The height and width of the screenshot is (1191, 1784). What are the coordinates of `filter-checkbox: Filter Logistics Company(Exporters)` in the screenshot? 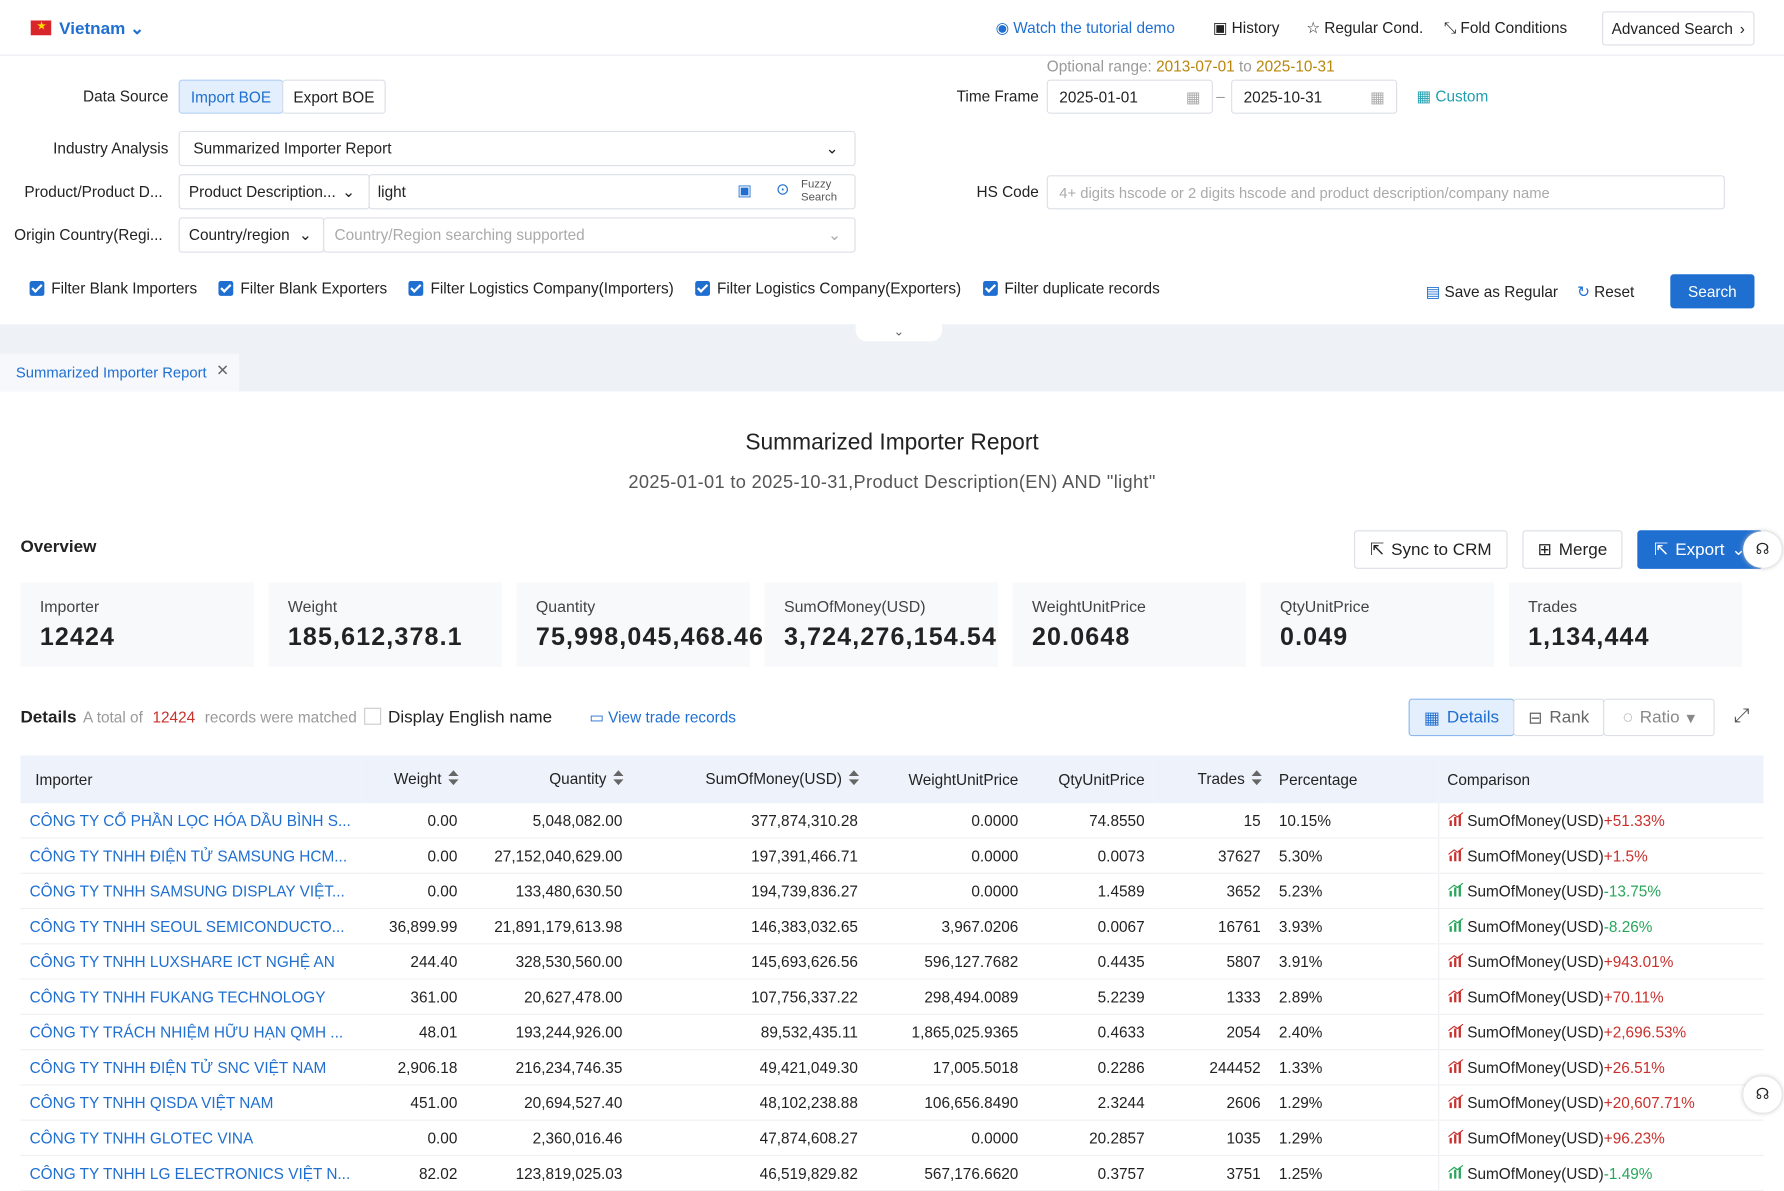 It's located at (828, 288).